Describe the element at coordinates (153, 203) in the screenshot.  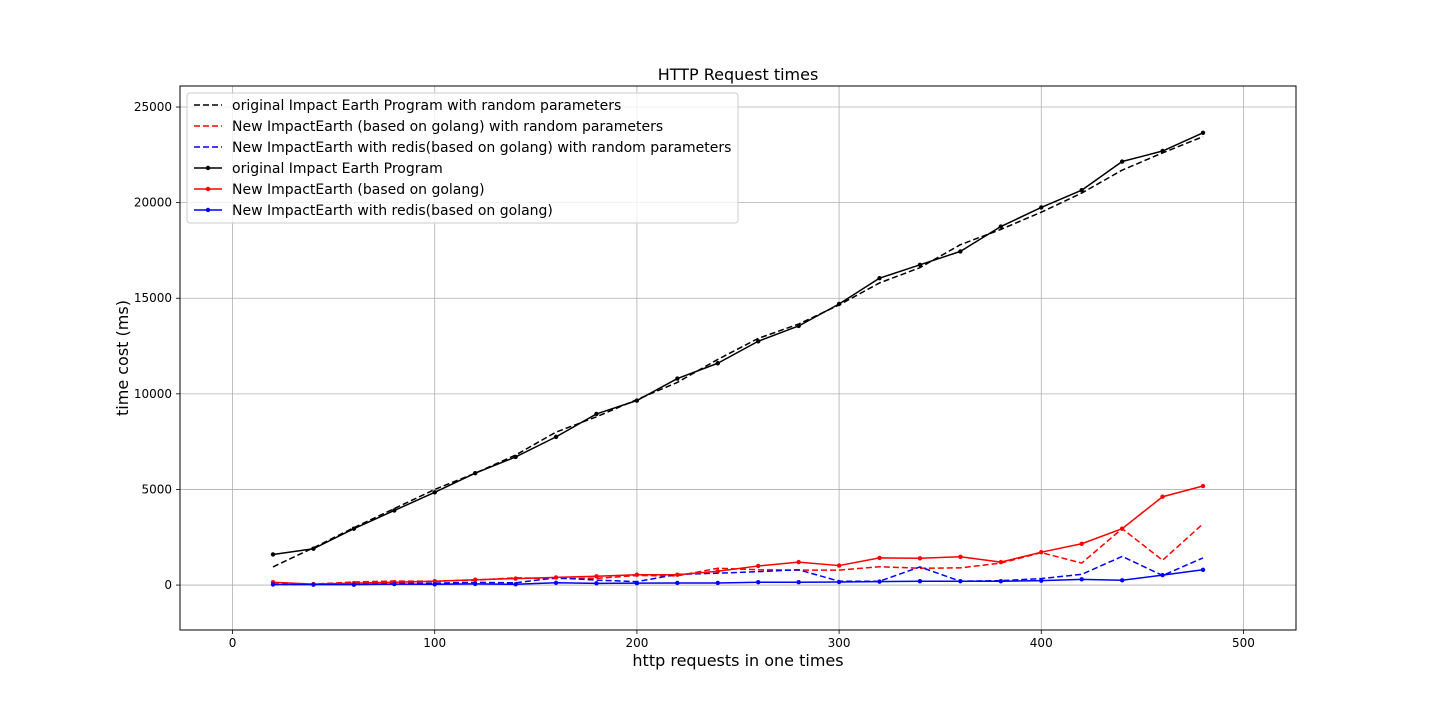
I see `y-tick-label: 20000` at that location.